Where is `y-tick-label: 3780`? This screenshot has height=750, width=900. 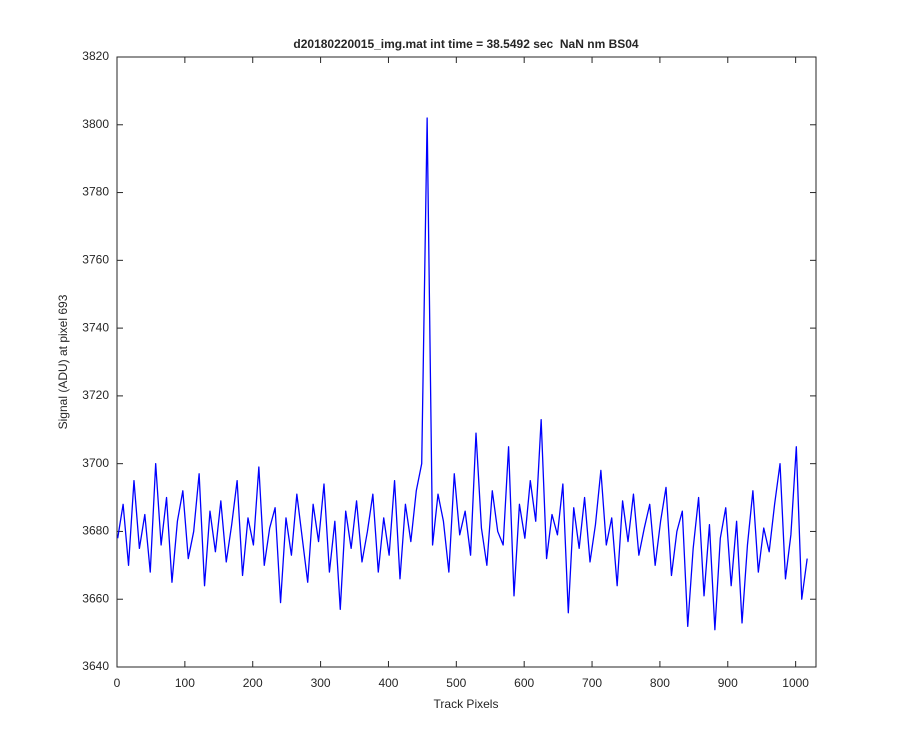
y-tick-label: 3780 is located at coordinates (95, 192).